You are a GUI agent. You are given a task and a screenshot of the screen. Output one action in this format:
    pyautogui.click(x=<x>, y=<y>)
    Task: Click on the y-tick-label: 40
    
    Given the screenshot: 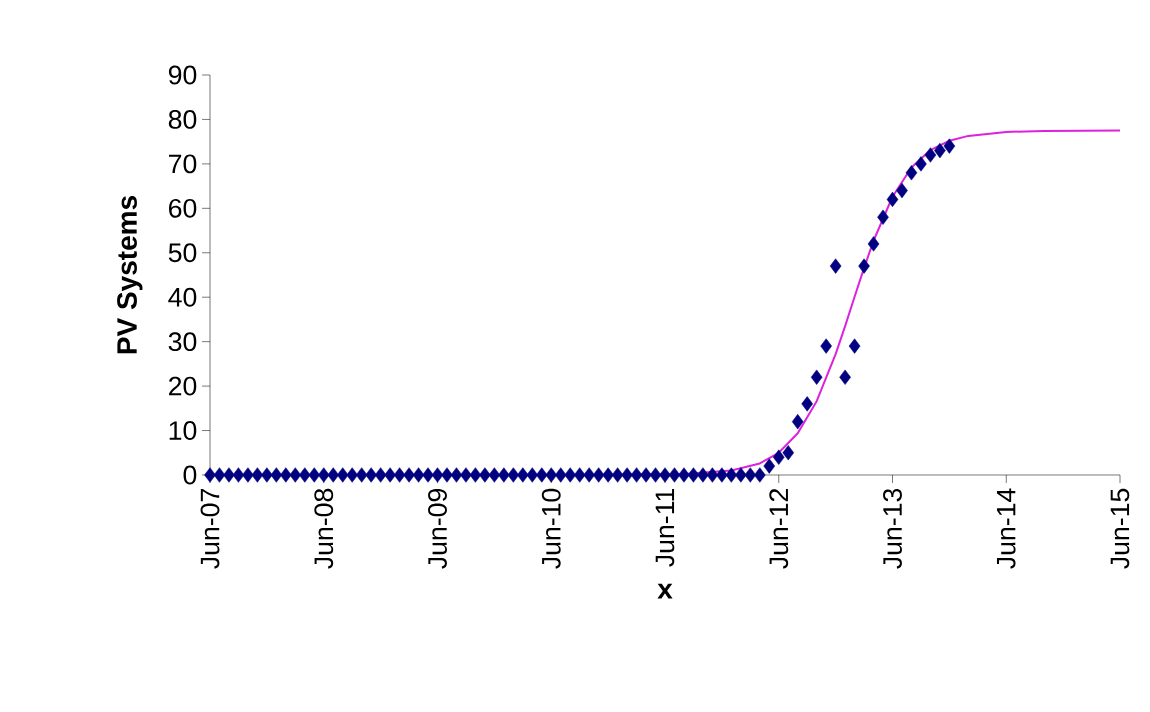 What is the action you would take?
    pyautogui.click(x=182, y=297)
    